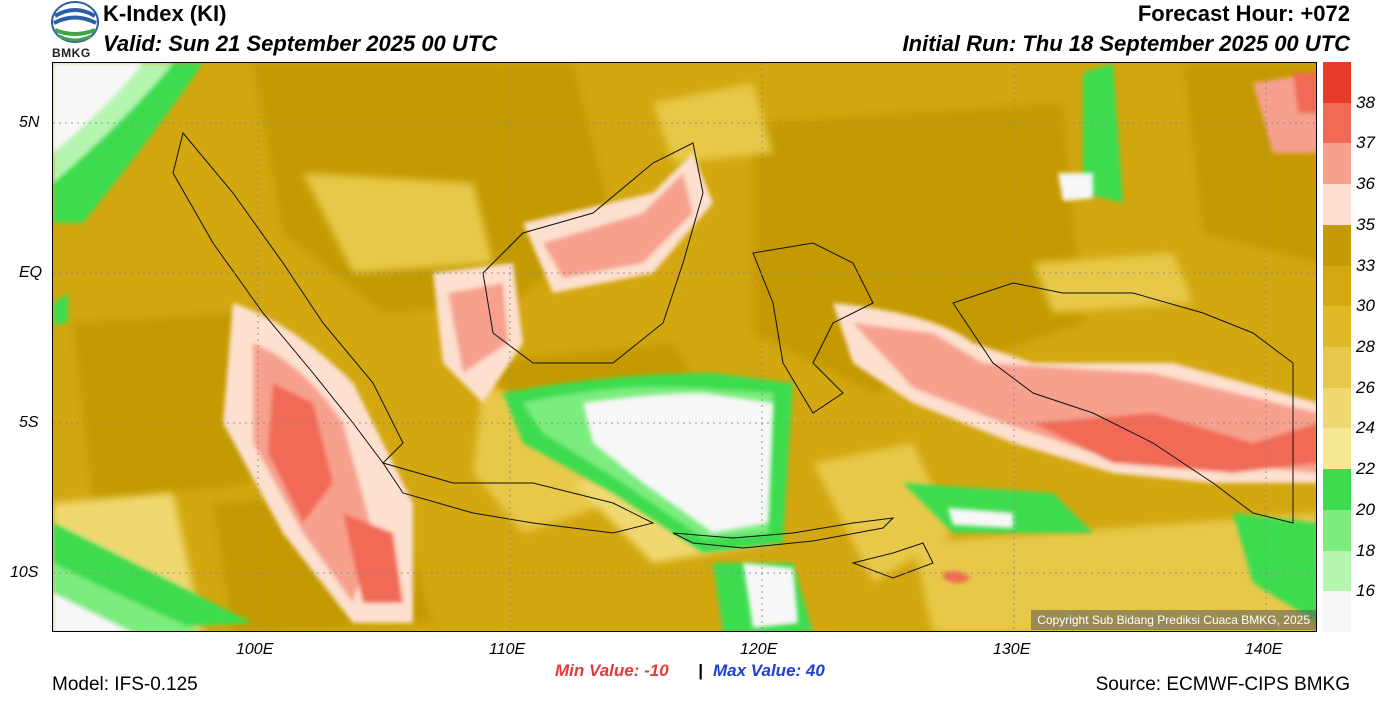  Describe the element at coordinates (24, 572) in the screenshot. I see `lat-label-10s: 10S` at that location.